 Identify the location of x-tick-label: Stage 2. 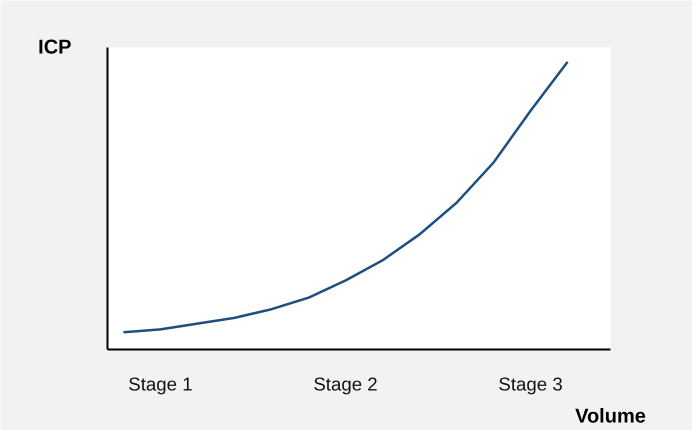
(345, 384).